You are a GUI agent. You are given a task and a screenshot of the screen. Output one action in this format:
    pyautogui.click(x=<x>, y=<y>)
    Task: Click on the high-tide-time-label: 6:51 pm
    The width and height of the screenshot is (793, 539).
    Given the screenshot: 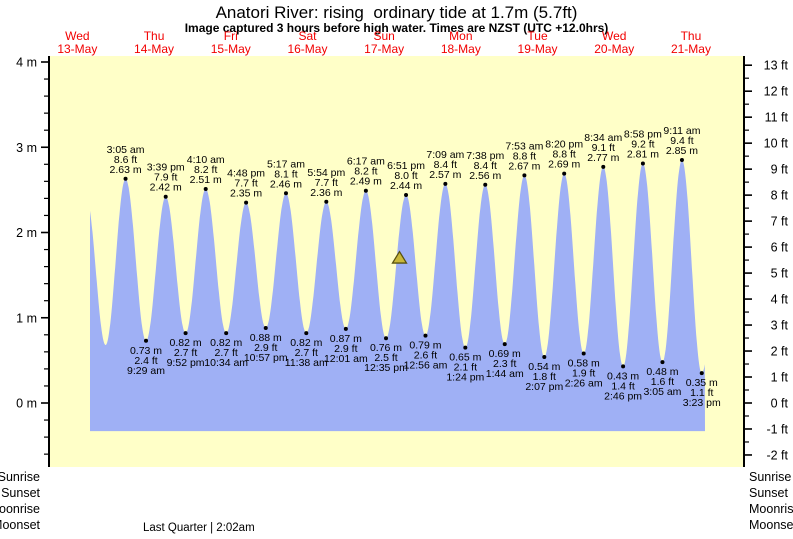 What is the action you would take?
    pyautogui.click(x=406, y=166)
    